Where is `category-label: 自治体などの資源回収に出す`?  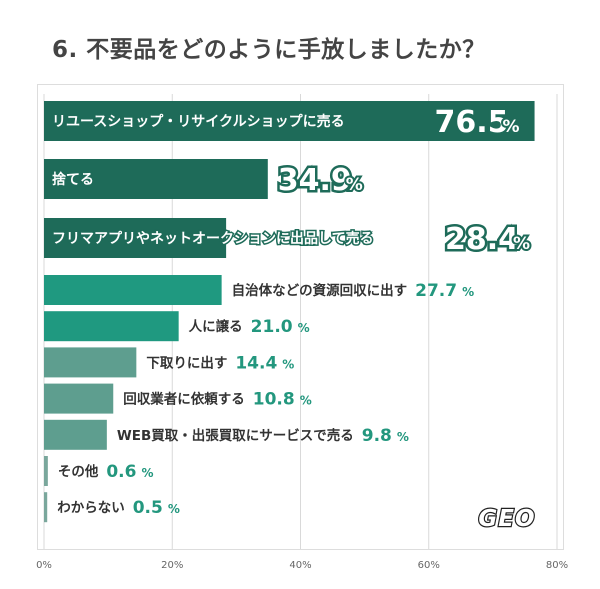 category-label: 自治体などの資源回収に出す is located at coordinates (320, 290).